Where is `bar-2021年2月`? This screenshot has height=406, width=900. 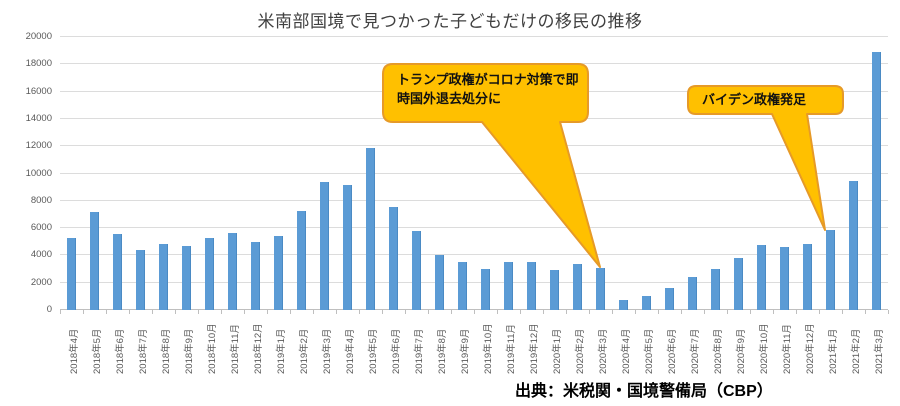 bar-2021年2月 is located at coordinates (853, 245).